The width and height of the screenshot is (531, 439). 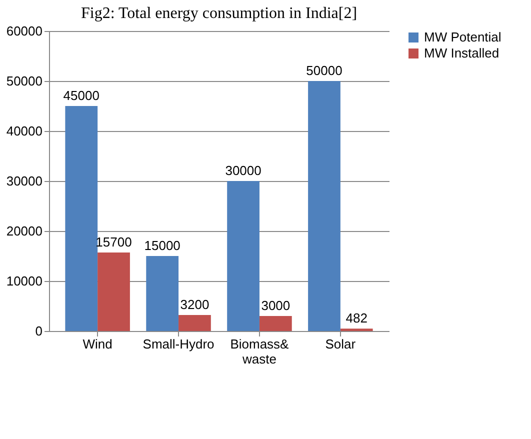 What do you see at coordinates (24, 31) in the screenshot?
I see `y-tick-label: 60000` at bounding box center [24, 31].